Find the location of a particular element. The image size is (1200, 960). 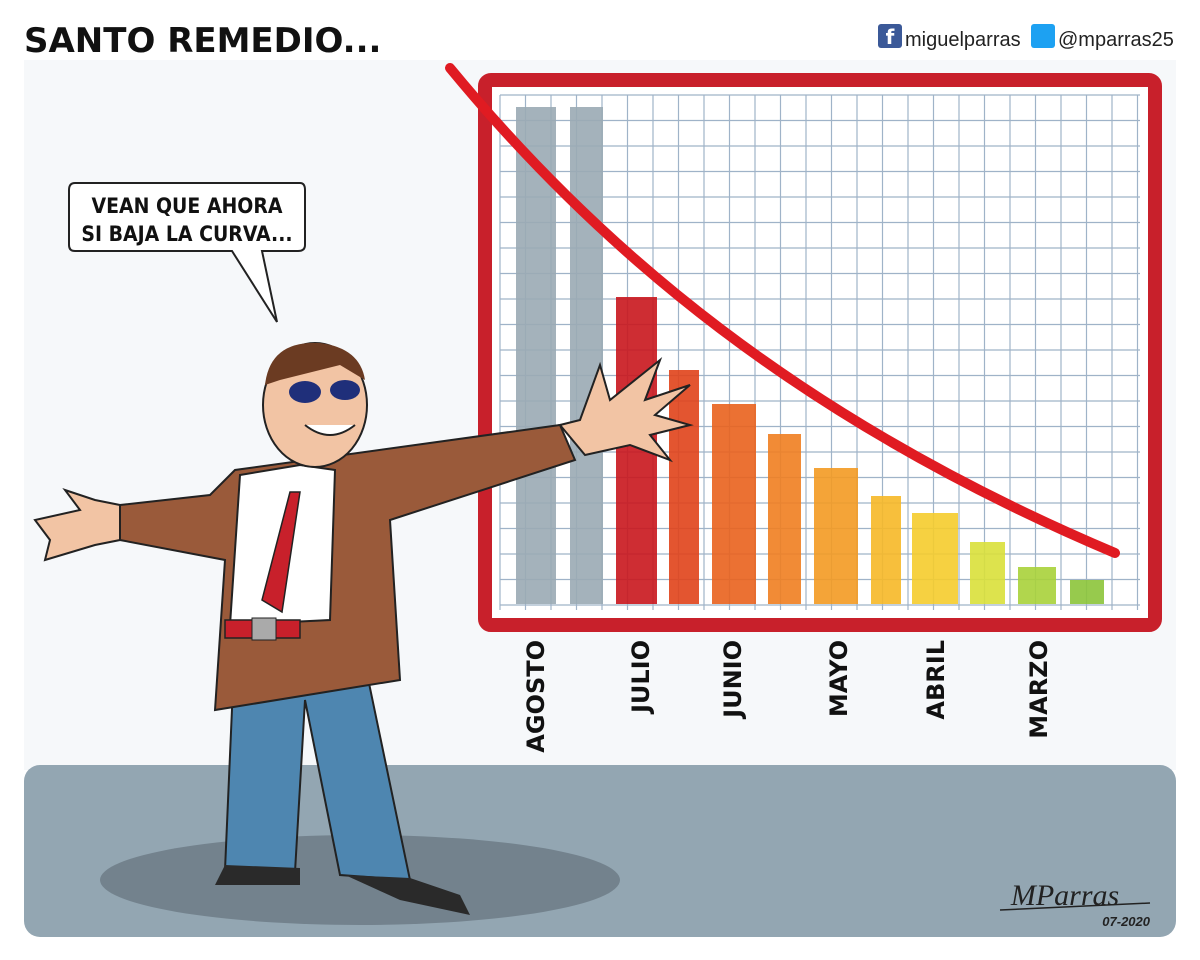

signature-underline is located at coordinates (1075, 906).